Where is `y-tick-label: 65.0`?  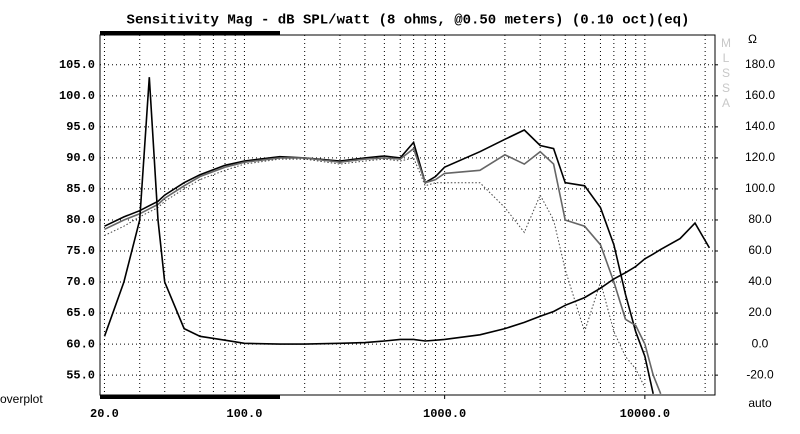 y-tick-label: 65.0 is located at coordinates (80, 313).